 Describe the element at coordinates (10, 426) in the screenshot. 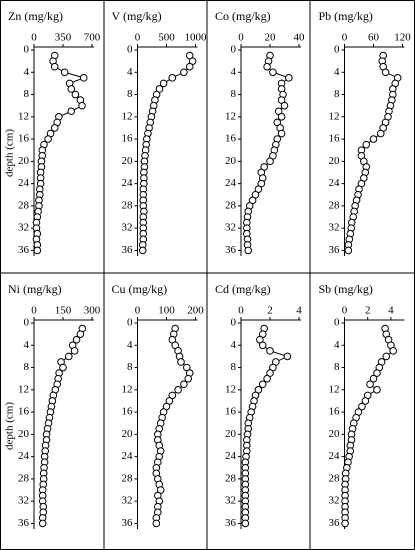

I see `y-axis-label: depth (cm)` at that location.